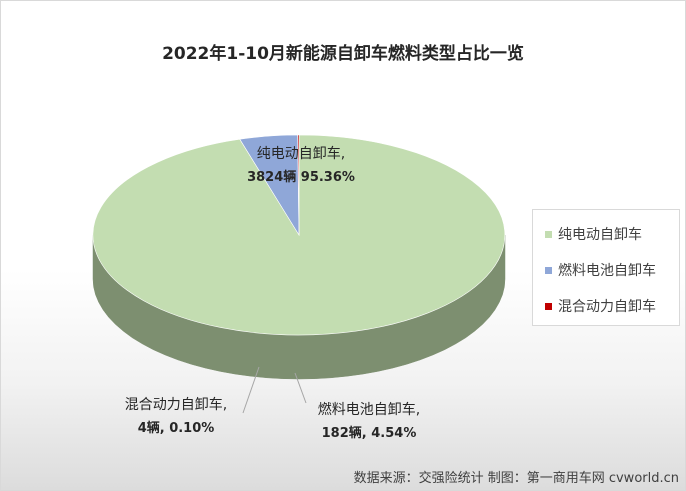  Describe the element at coordinates (607, 271) in the screenshot. I see `legend-label-fuel-cell: 燃料电池自卸车` at that location.